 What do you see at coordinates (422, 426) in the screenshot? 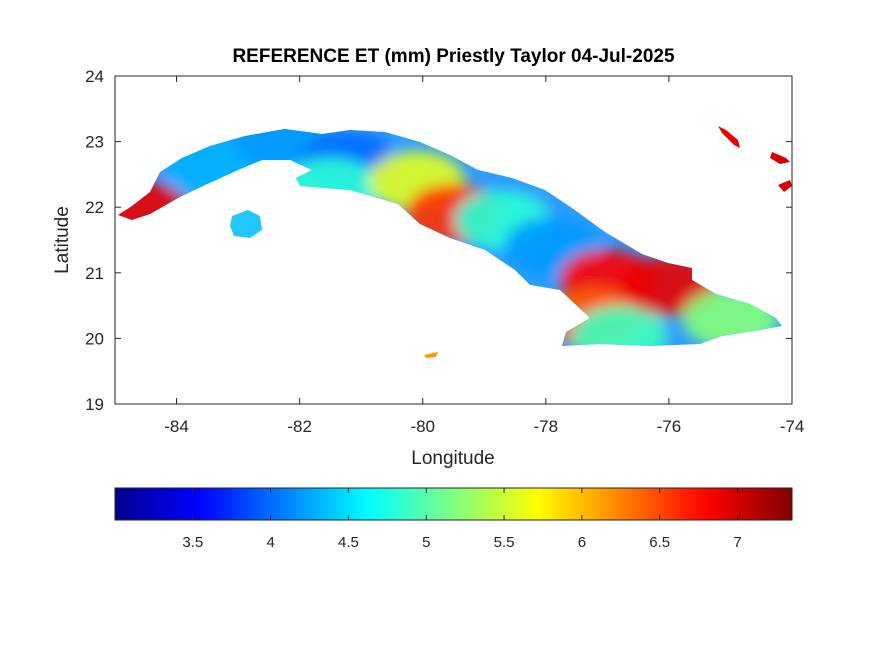
I see `x-tick-label: -80` at bounding box center [422, 426].